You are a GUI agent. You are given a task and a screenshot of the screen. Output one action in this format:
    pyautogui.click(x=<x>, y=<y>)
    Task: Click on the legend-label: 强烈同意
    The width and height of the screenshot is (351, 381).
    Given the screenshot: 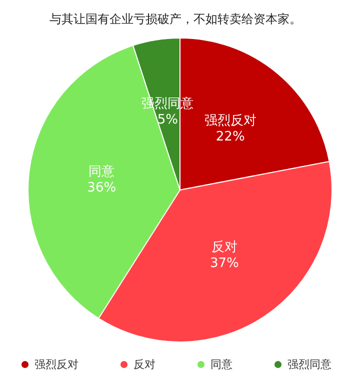 What is the action you would take?
    pyautogui.click(x=310, y=364)
    